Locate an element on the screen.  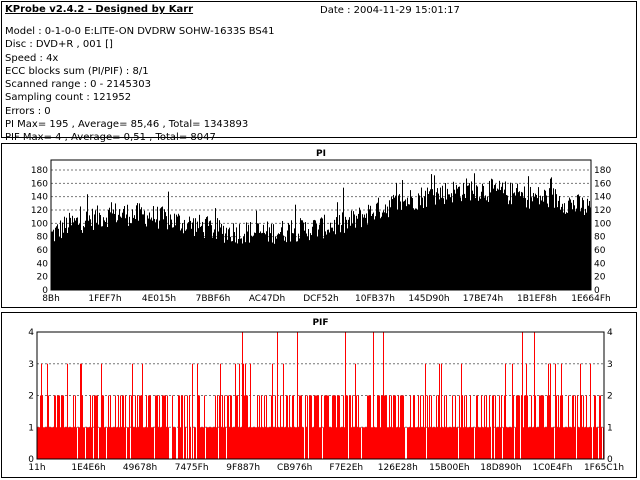
y-tick-label-left: 0 is located at coordinates (31, 460).